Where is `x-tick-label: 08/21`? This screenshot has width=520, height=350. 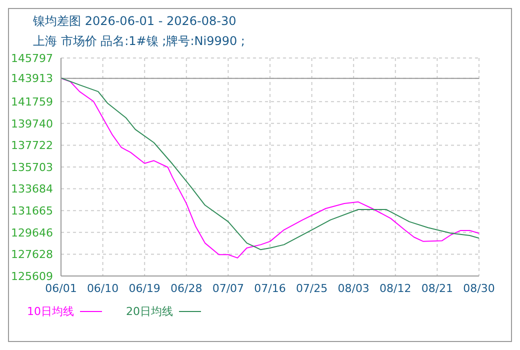
x-tick-label: 08/21 is located at coordinates (437, 288).